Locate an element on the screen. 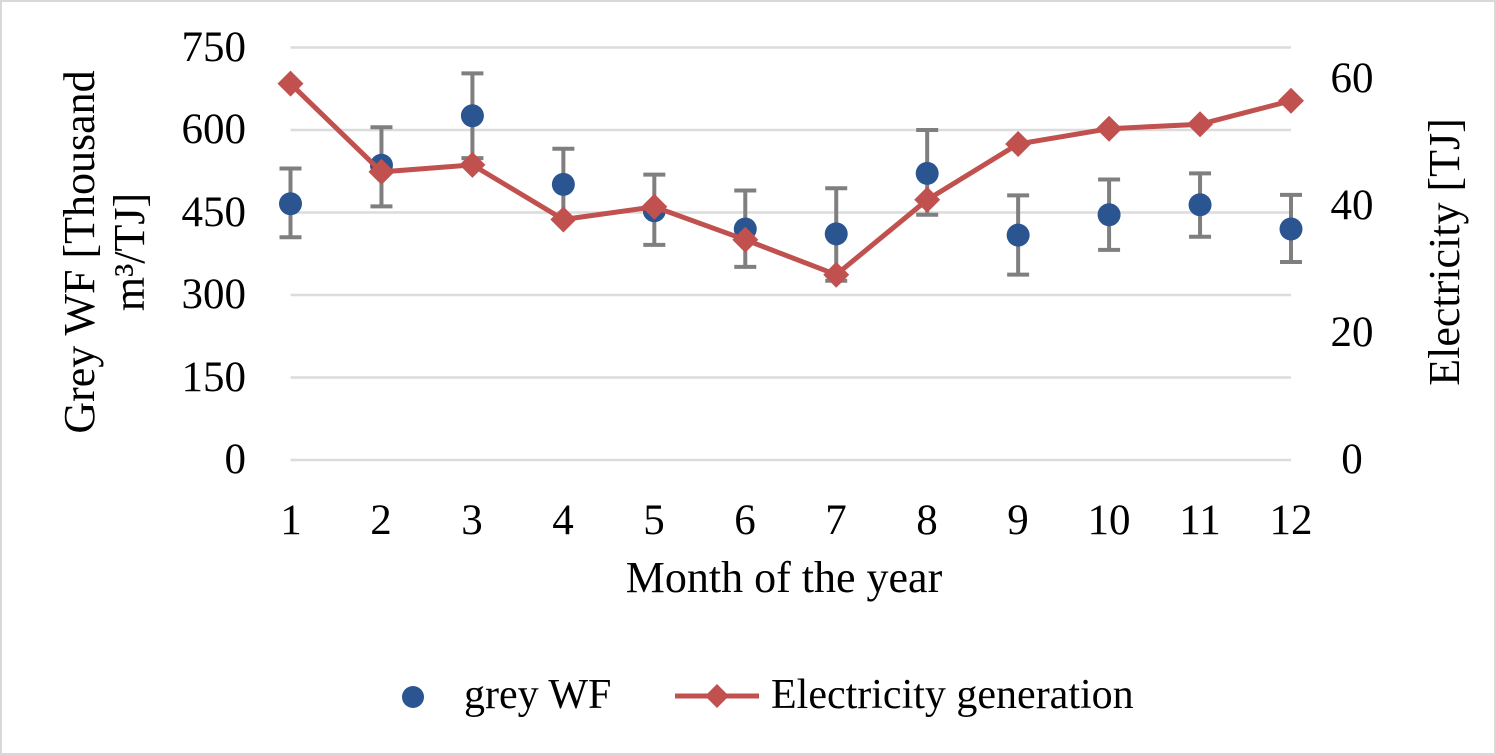  x-axis-tick-label: 5 is located at coordinates (654, 520).